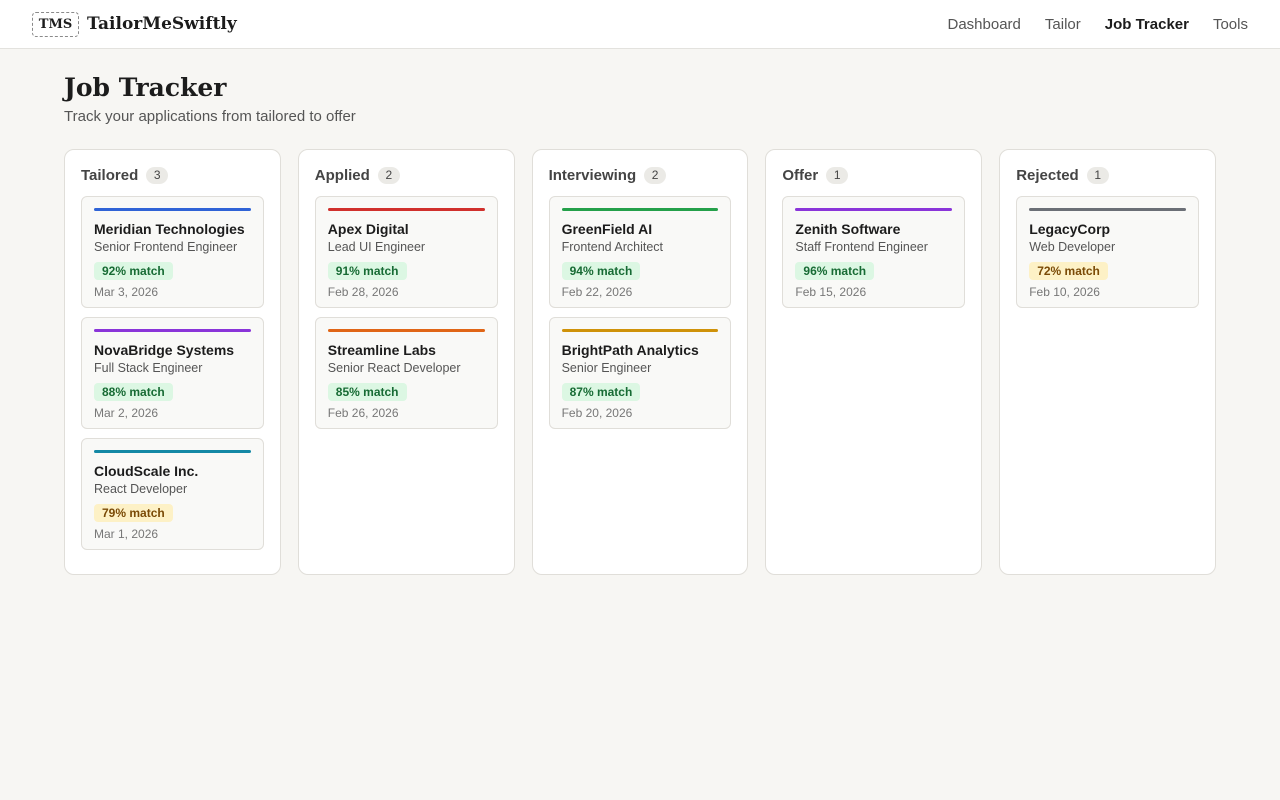  I want to click on match-badge: 92% match, so click(133, 271).